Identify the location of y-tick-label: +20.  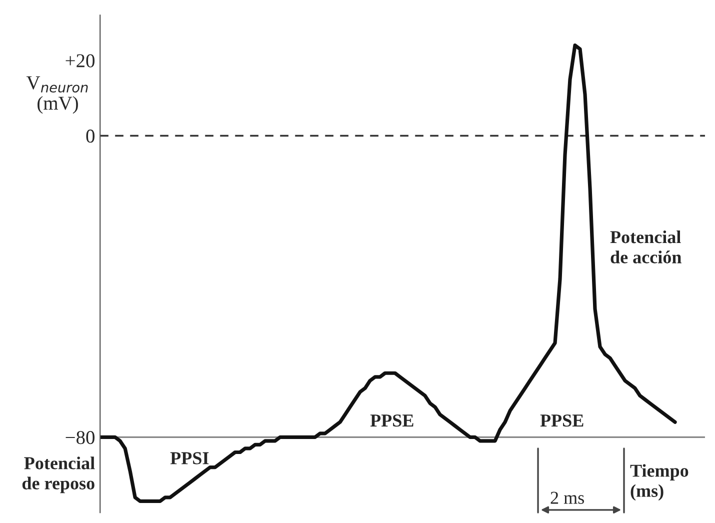
(80, 61).